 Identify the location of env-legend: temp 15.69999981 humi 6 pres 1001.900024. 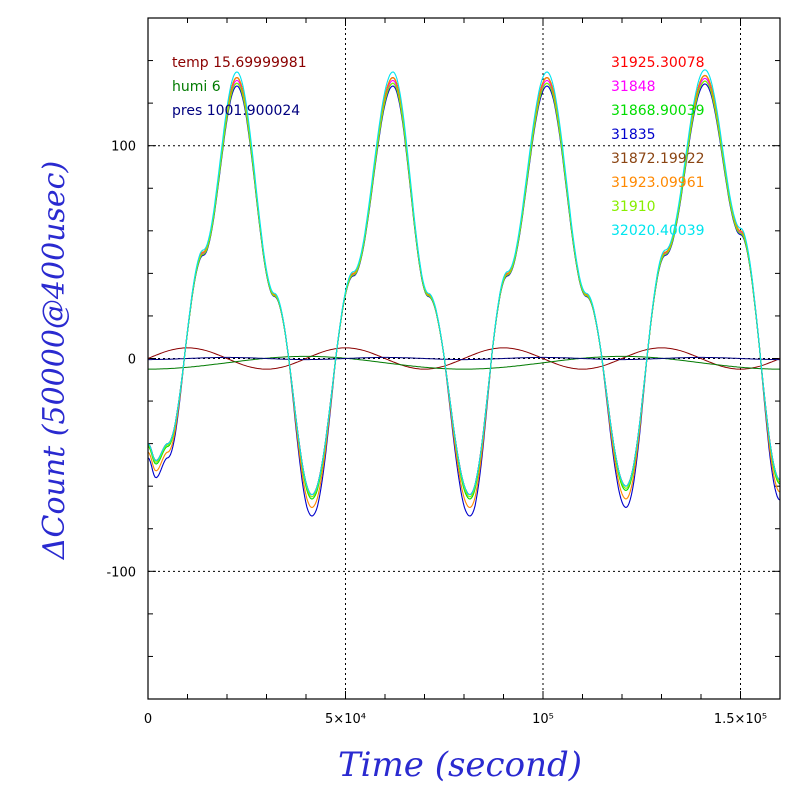
(239, 87).